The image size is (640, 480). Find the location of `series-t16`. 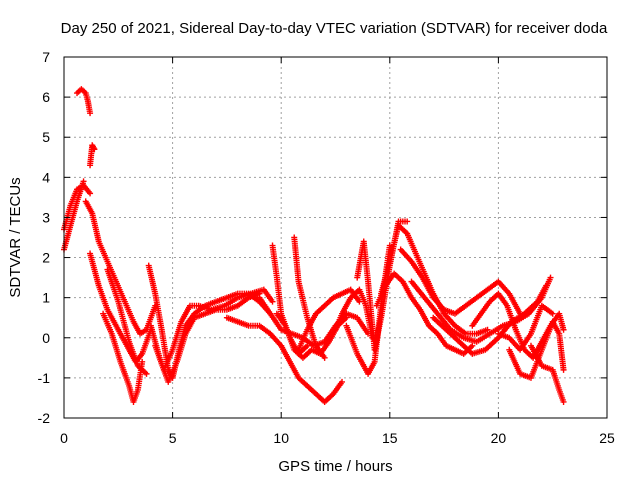

series-t16 is located at coordinates (312, 373).